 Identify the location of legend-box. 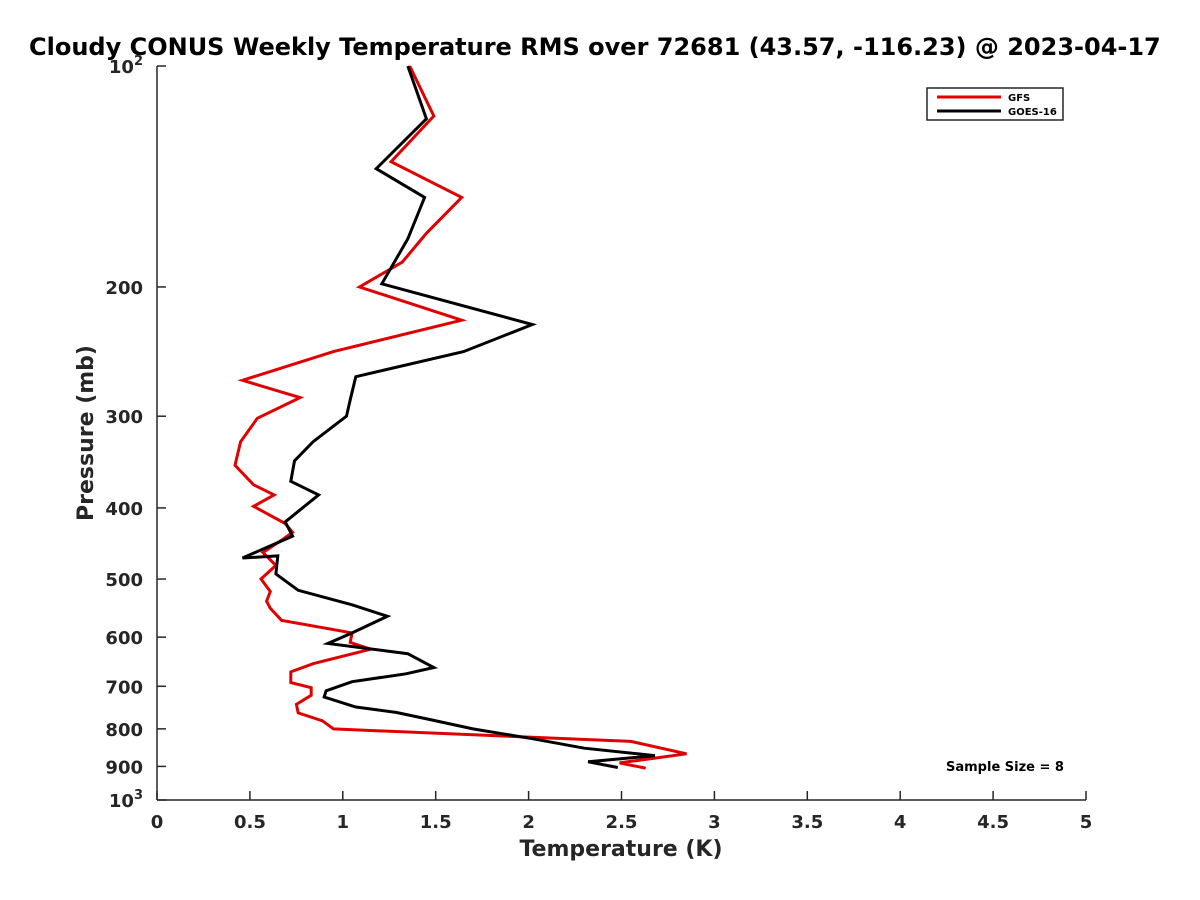
(995, 104).